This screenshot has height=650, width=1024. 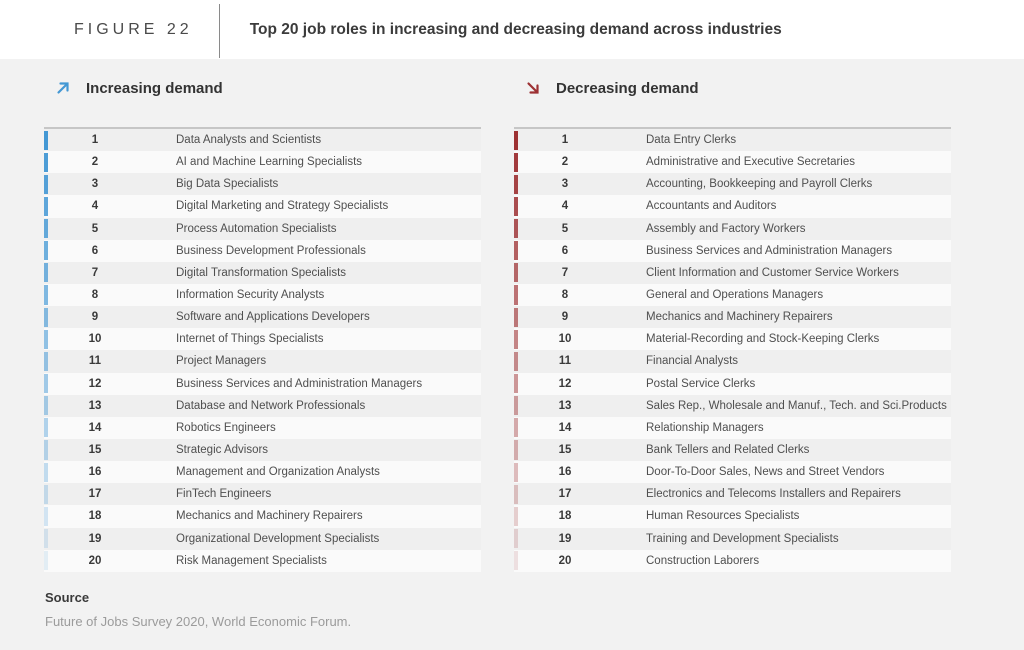 I want to click on table-row: 19 Training and Development Specialists, so click(x=732, y=538).